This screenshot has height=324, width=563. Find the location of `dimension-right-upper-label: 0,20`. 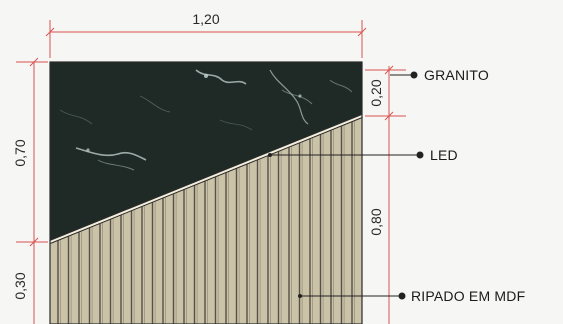

dimension-right-upper-label: 0,20 is located at coordinates (376, 92).